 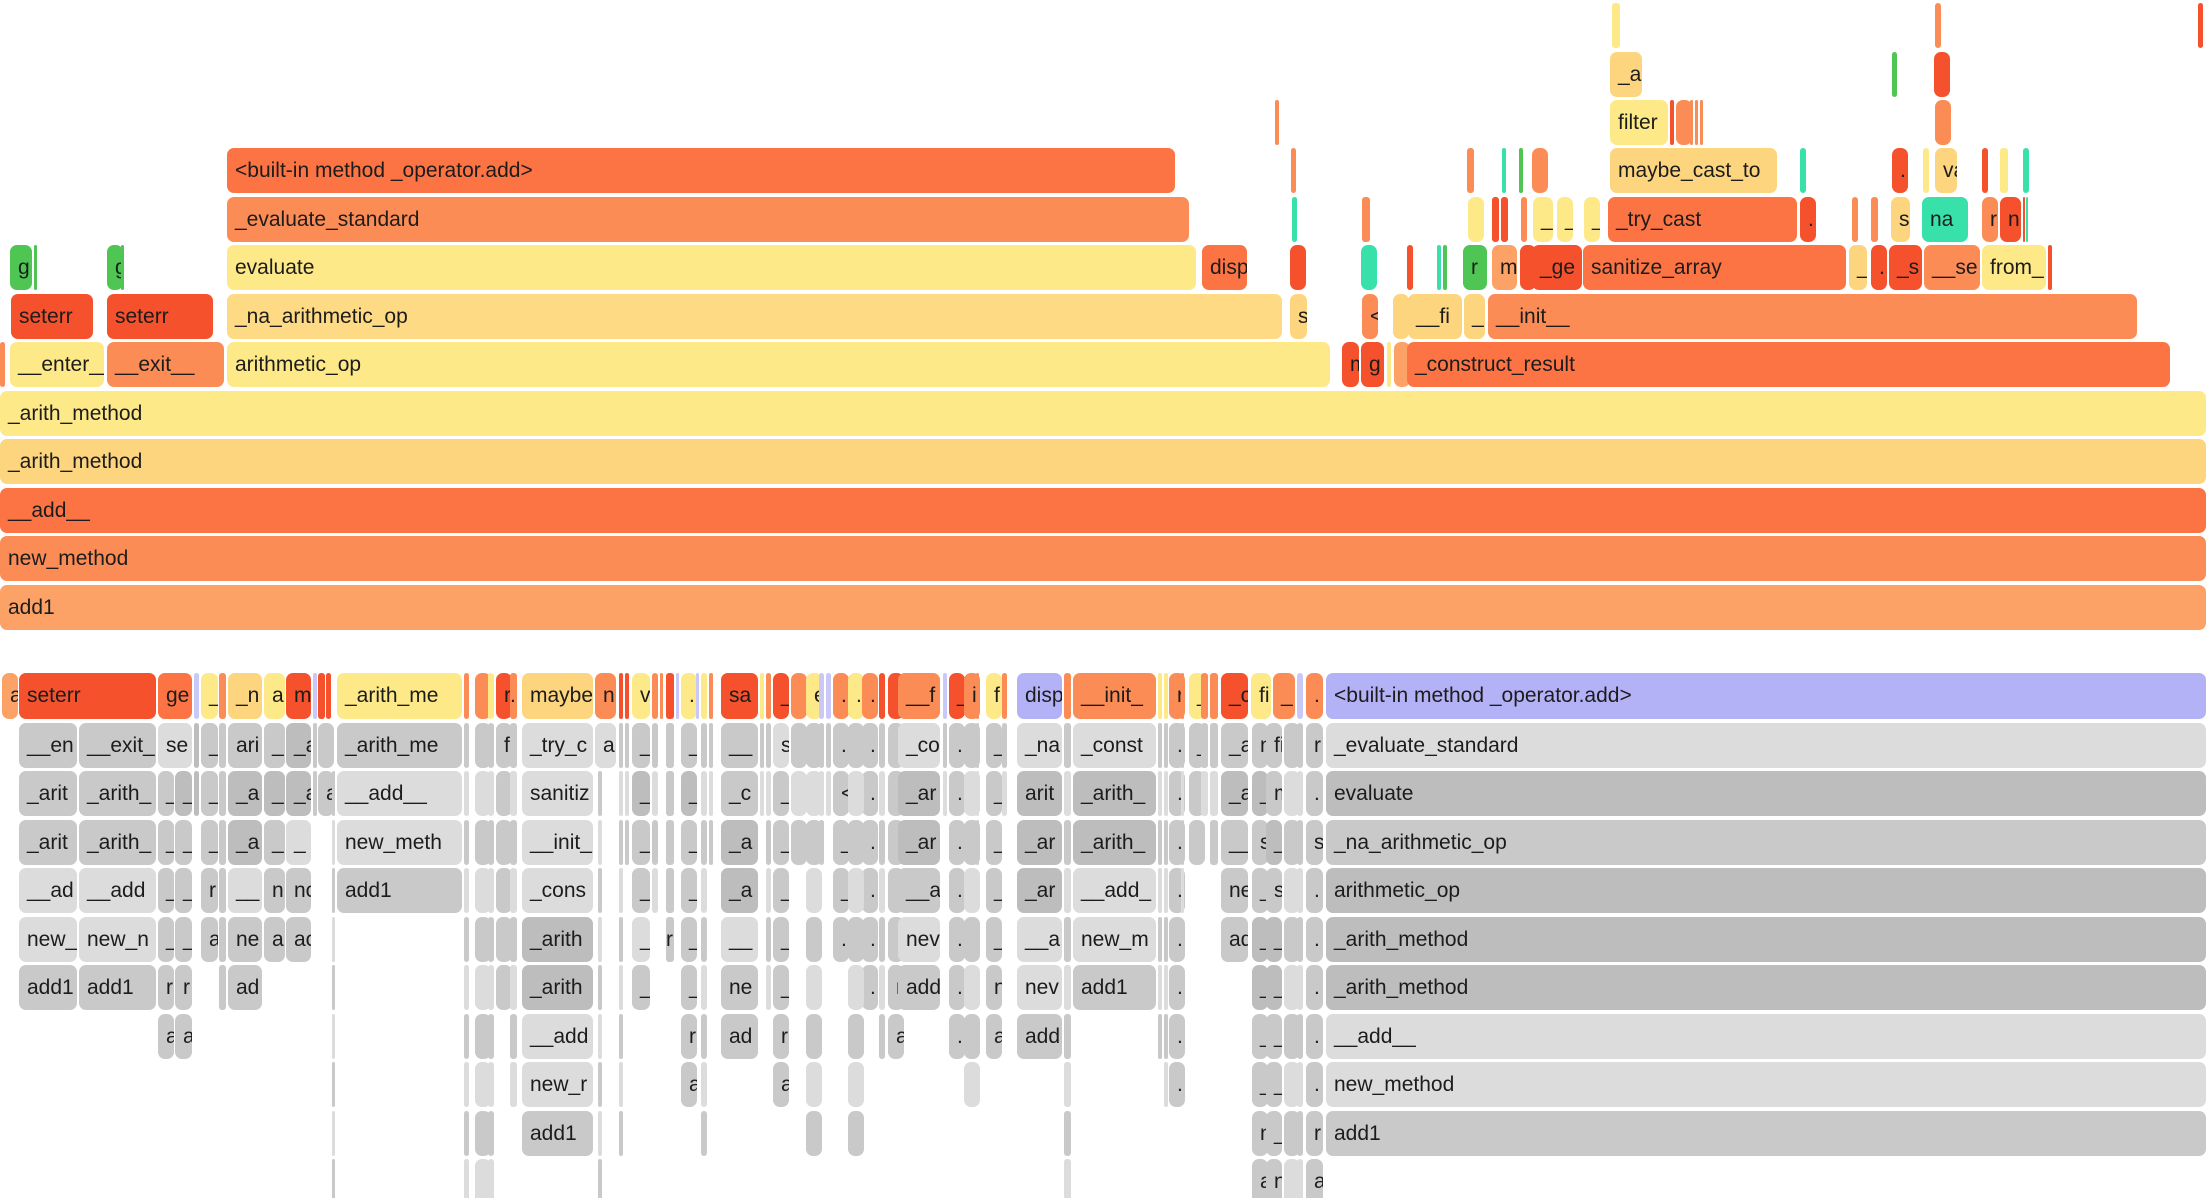 I want to click on flame-frame: ., so click(x=1900, y=170).